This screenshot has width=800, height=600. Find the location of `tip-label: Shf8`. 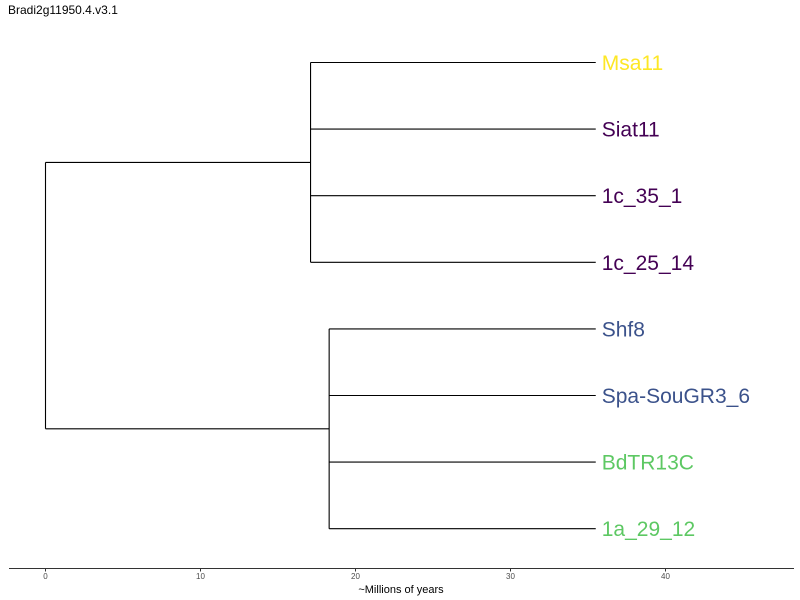

tip-label: Shf8 is located at coordinates (623, 329).